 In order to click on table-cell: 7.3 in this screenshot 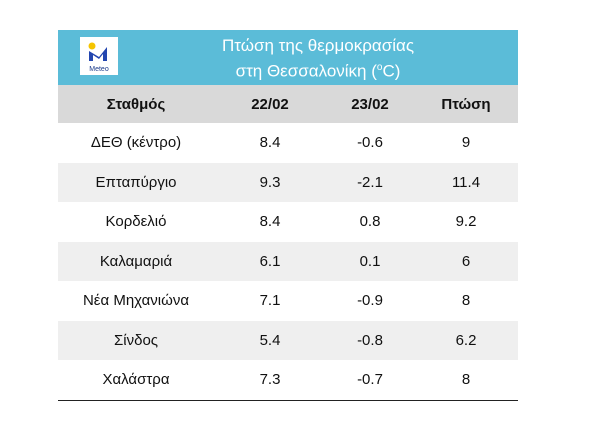, I will do `click(270, 380)`.